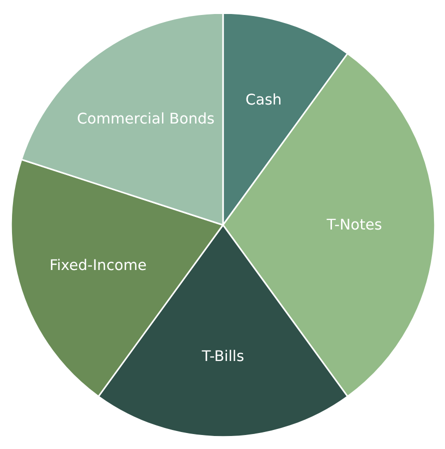 The image size is (445, 449). I want to click on slice-label: Cash, so click(264, 100).